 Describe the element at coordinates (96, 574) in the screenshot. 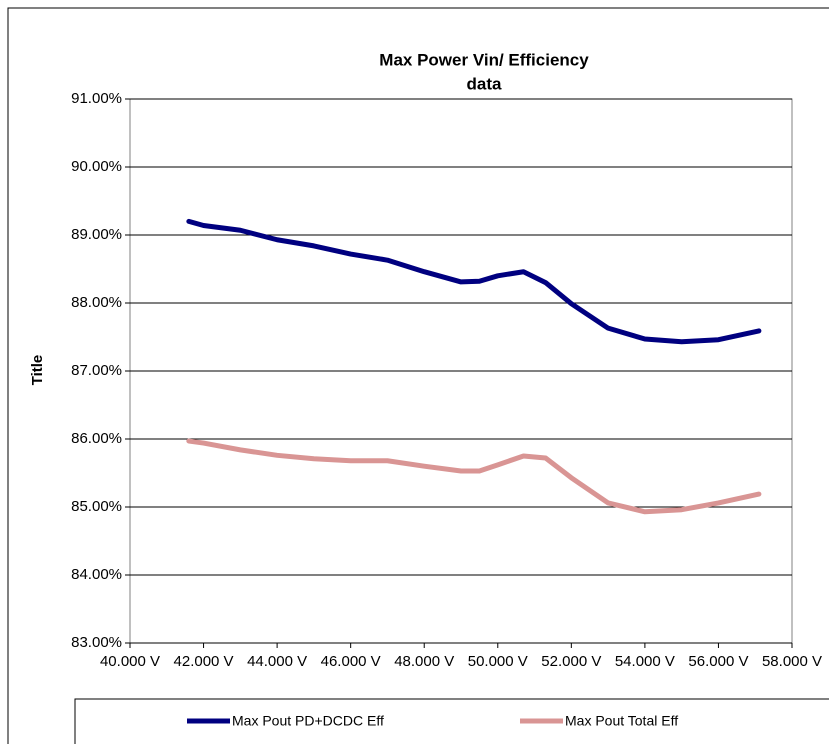

I see `y-tick-label: 84.00%` at that location.